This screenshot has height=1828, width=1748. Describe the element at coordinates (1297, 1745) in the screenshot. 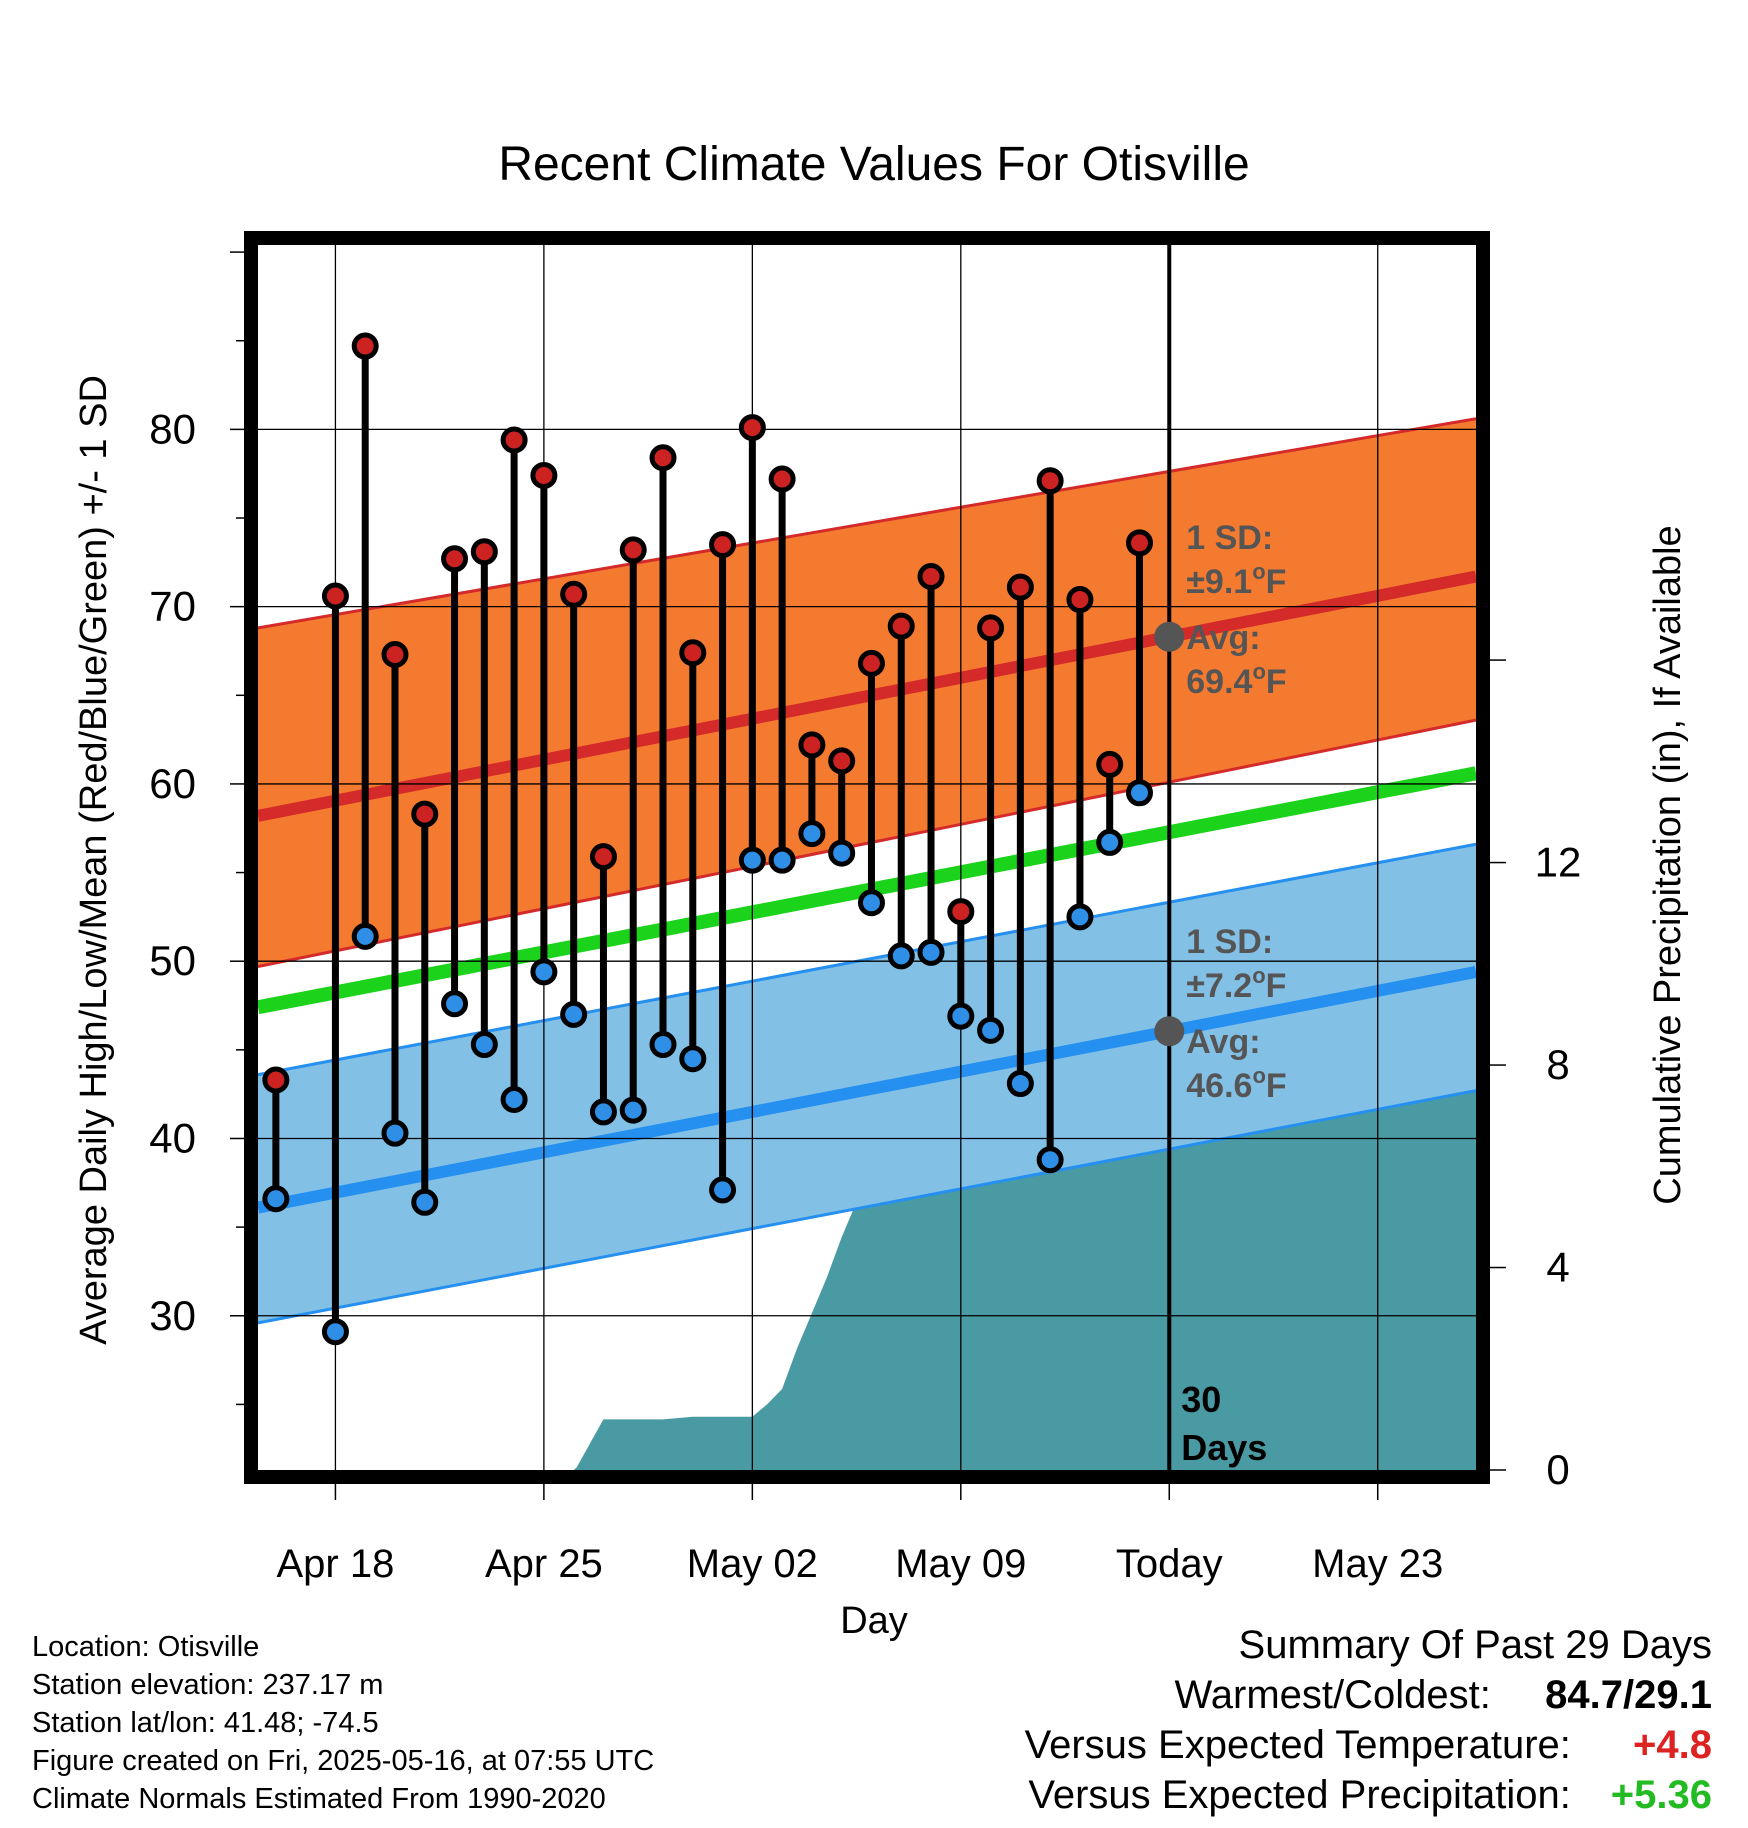

I see `temp-label: Versus Expected Temperature:` at that location.